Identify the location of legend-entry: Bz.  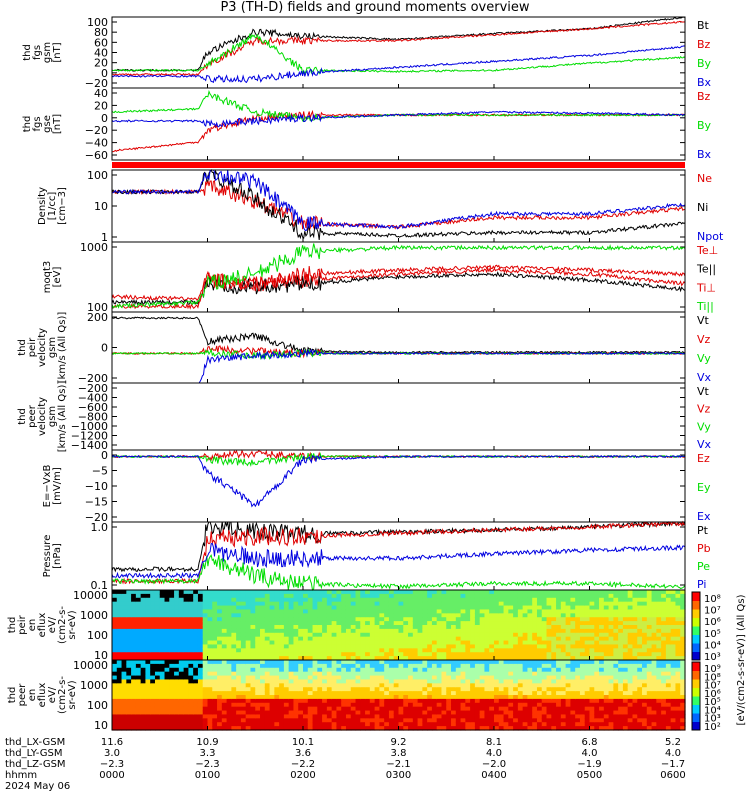
(704, 96).